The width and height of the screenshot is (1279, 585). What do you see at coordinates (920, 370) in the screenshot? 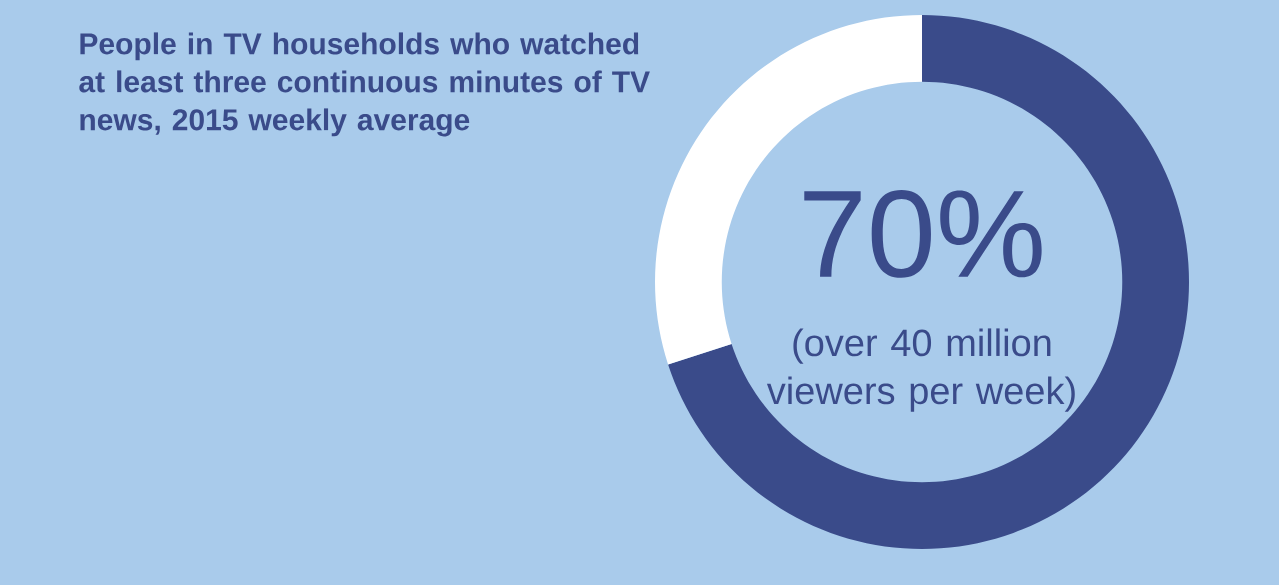
I see `text: (over 40 million viewers per week)` at bounding box center [920, 370].